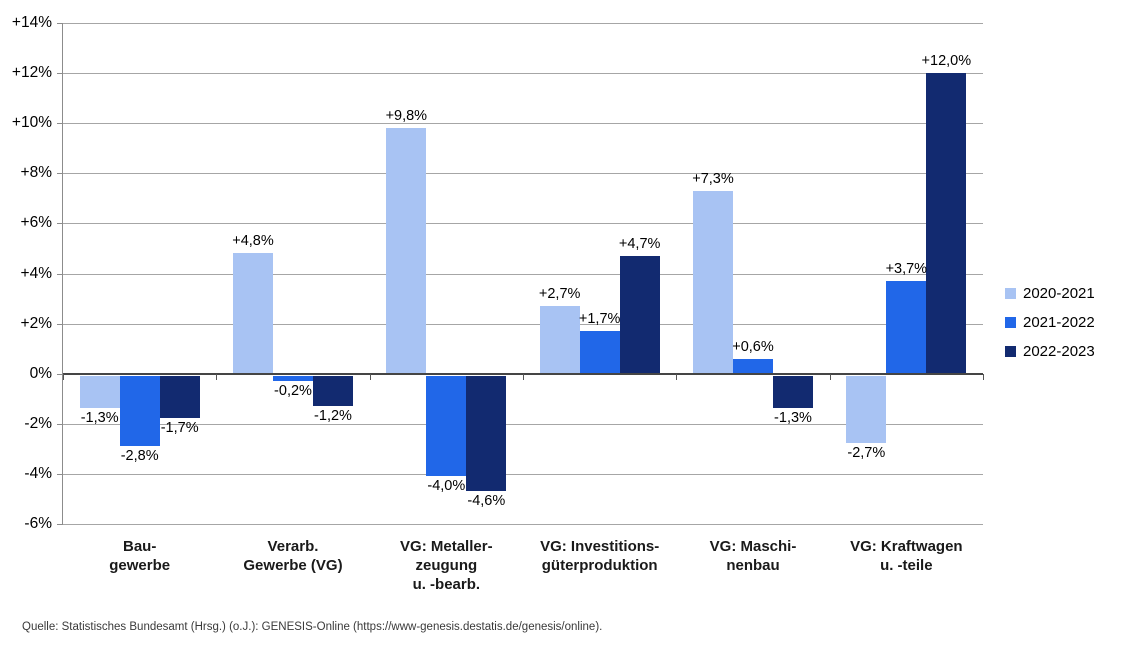 This screenshot has width=1126, height=652. Describe the element at coordinates (139, 556) in the screenshot. I see `category-label: Bau-gewerbe` at that location.